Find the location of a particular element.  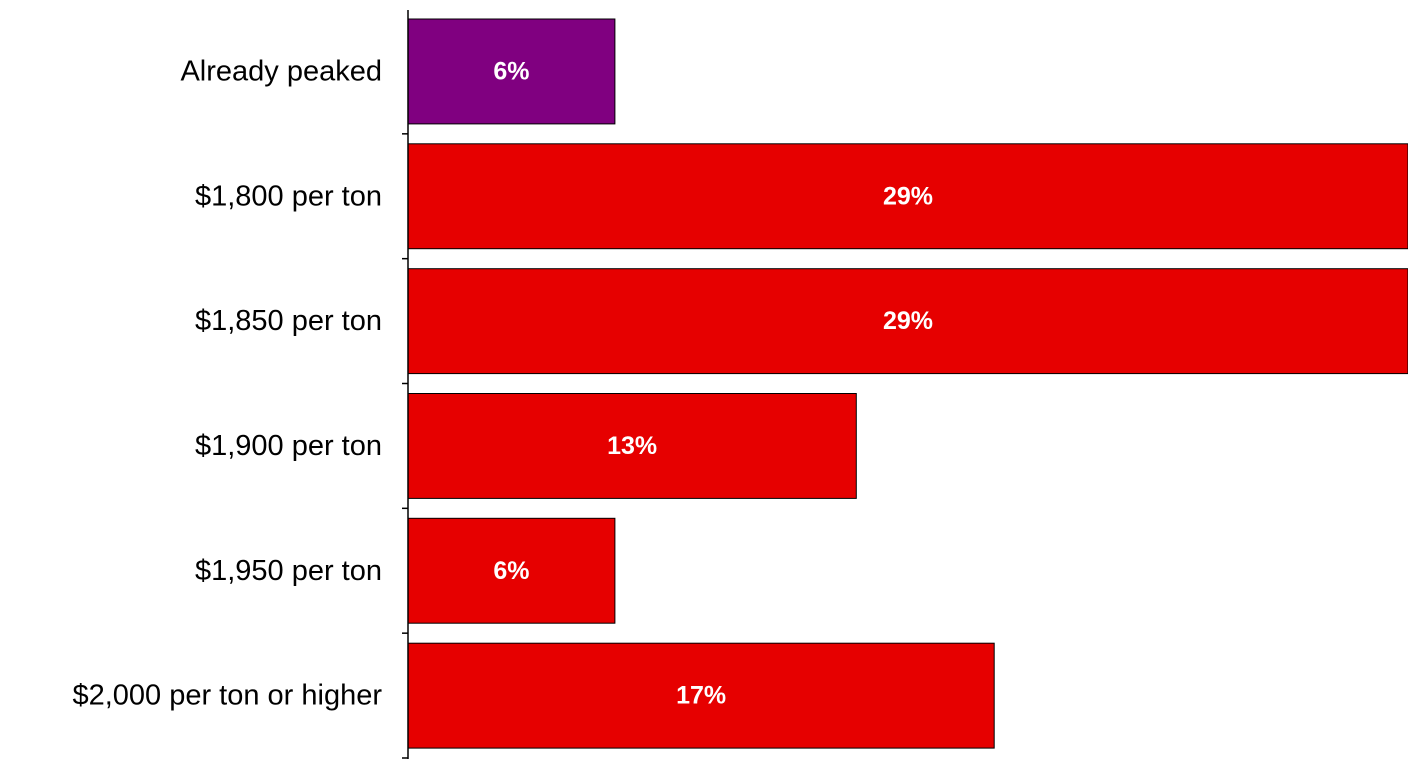

category-label: $1,800 per ton is located at coordinates (288, 196).